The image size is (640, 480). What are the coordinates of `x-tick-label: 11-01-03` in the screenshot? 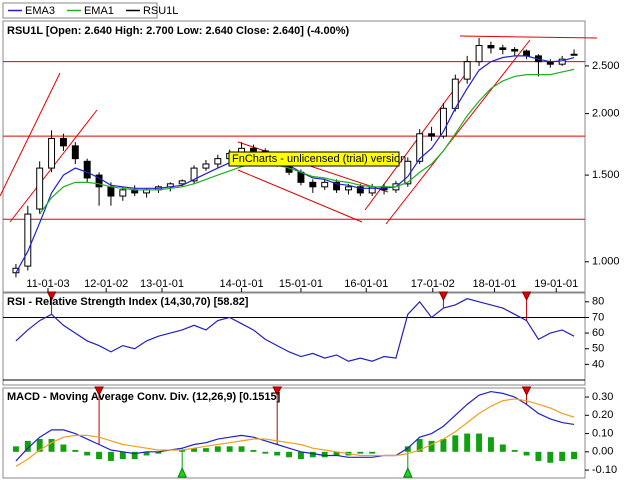 It's located at (47, 284).